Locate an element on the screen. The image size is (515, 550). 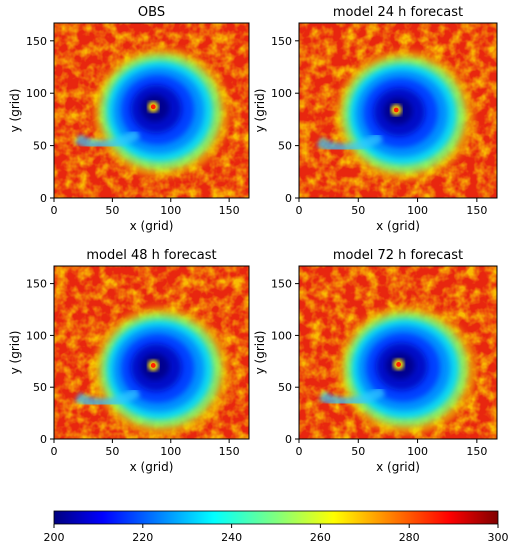
colorbar-tick-label: 200 is located at coordinates (54, 537).